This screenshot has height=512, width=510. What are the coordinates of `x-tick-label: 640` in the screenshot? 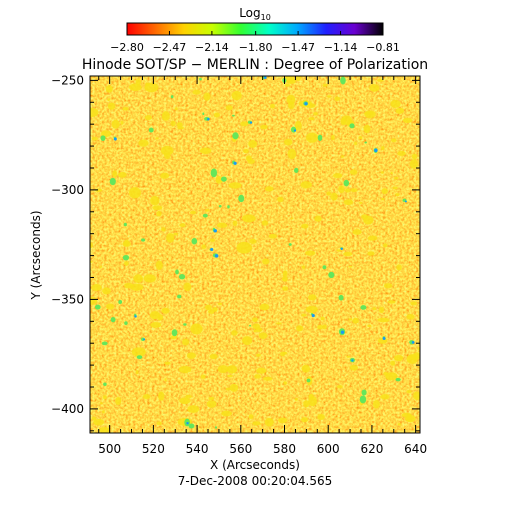 It's located at (415, 449).